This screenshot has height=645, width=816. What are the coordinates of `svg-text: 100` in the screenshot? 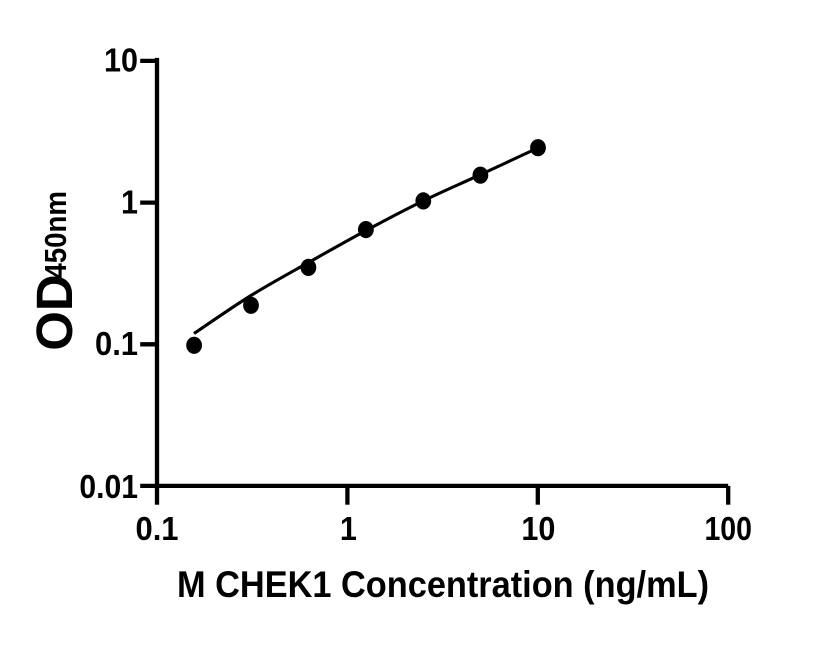 It's located at (728, 528).